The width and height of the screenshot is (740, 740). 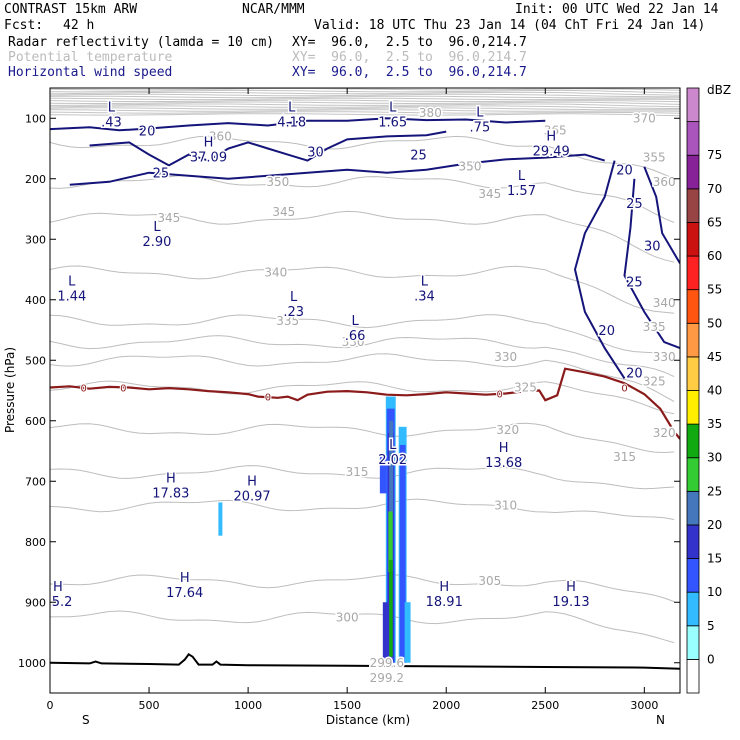 What do you see at coordinates (714, 357) in the screenshot?
I see `colorbar-label: 45` at bounding box center [714, 357].